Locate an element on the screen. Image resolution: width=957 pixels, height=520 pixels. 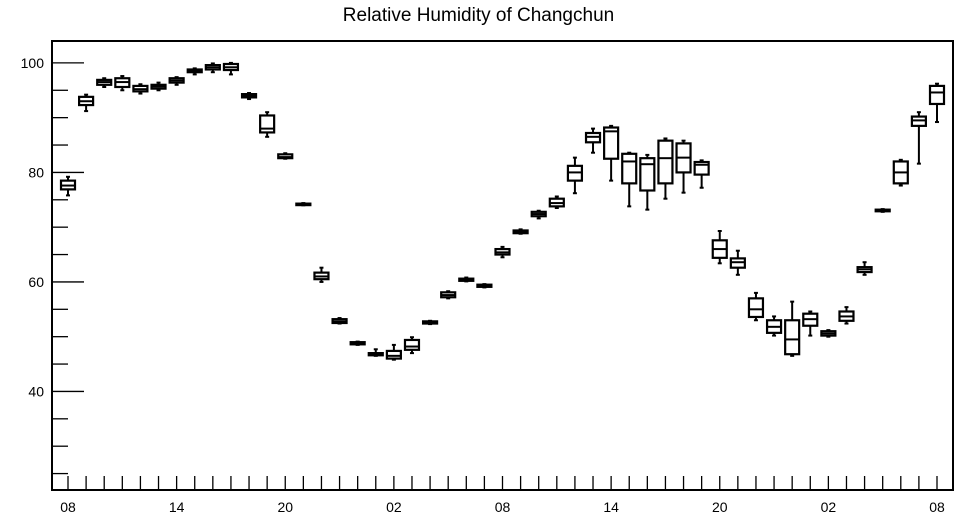
y-tick-label: 80 is located at coordinates (36, 172).